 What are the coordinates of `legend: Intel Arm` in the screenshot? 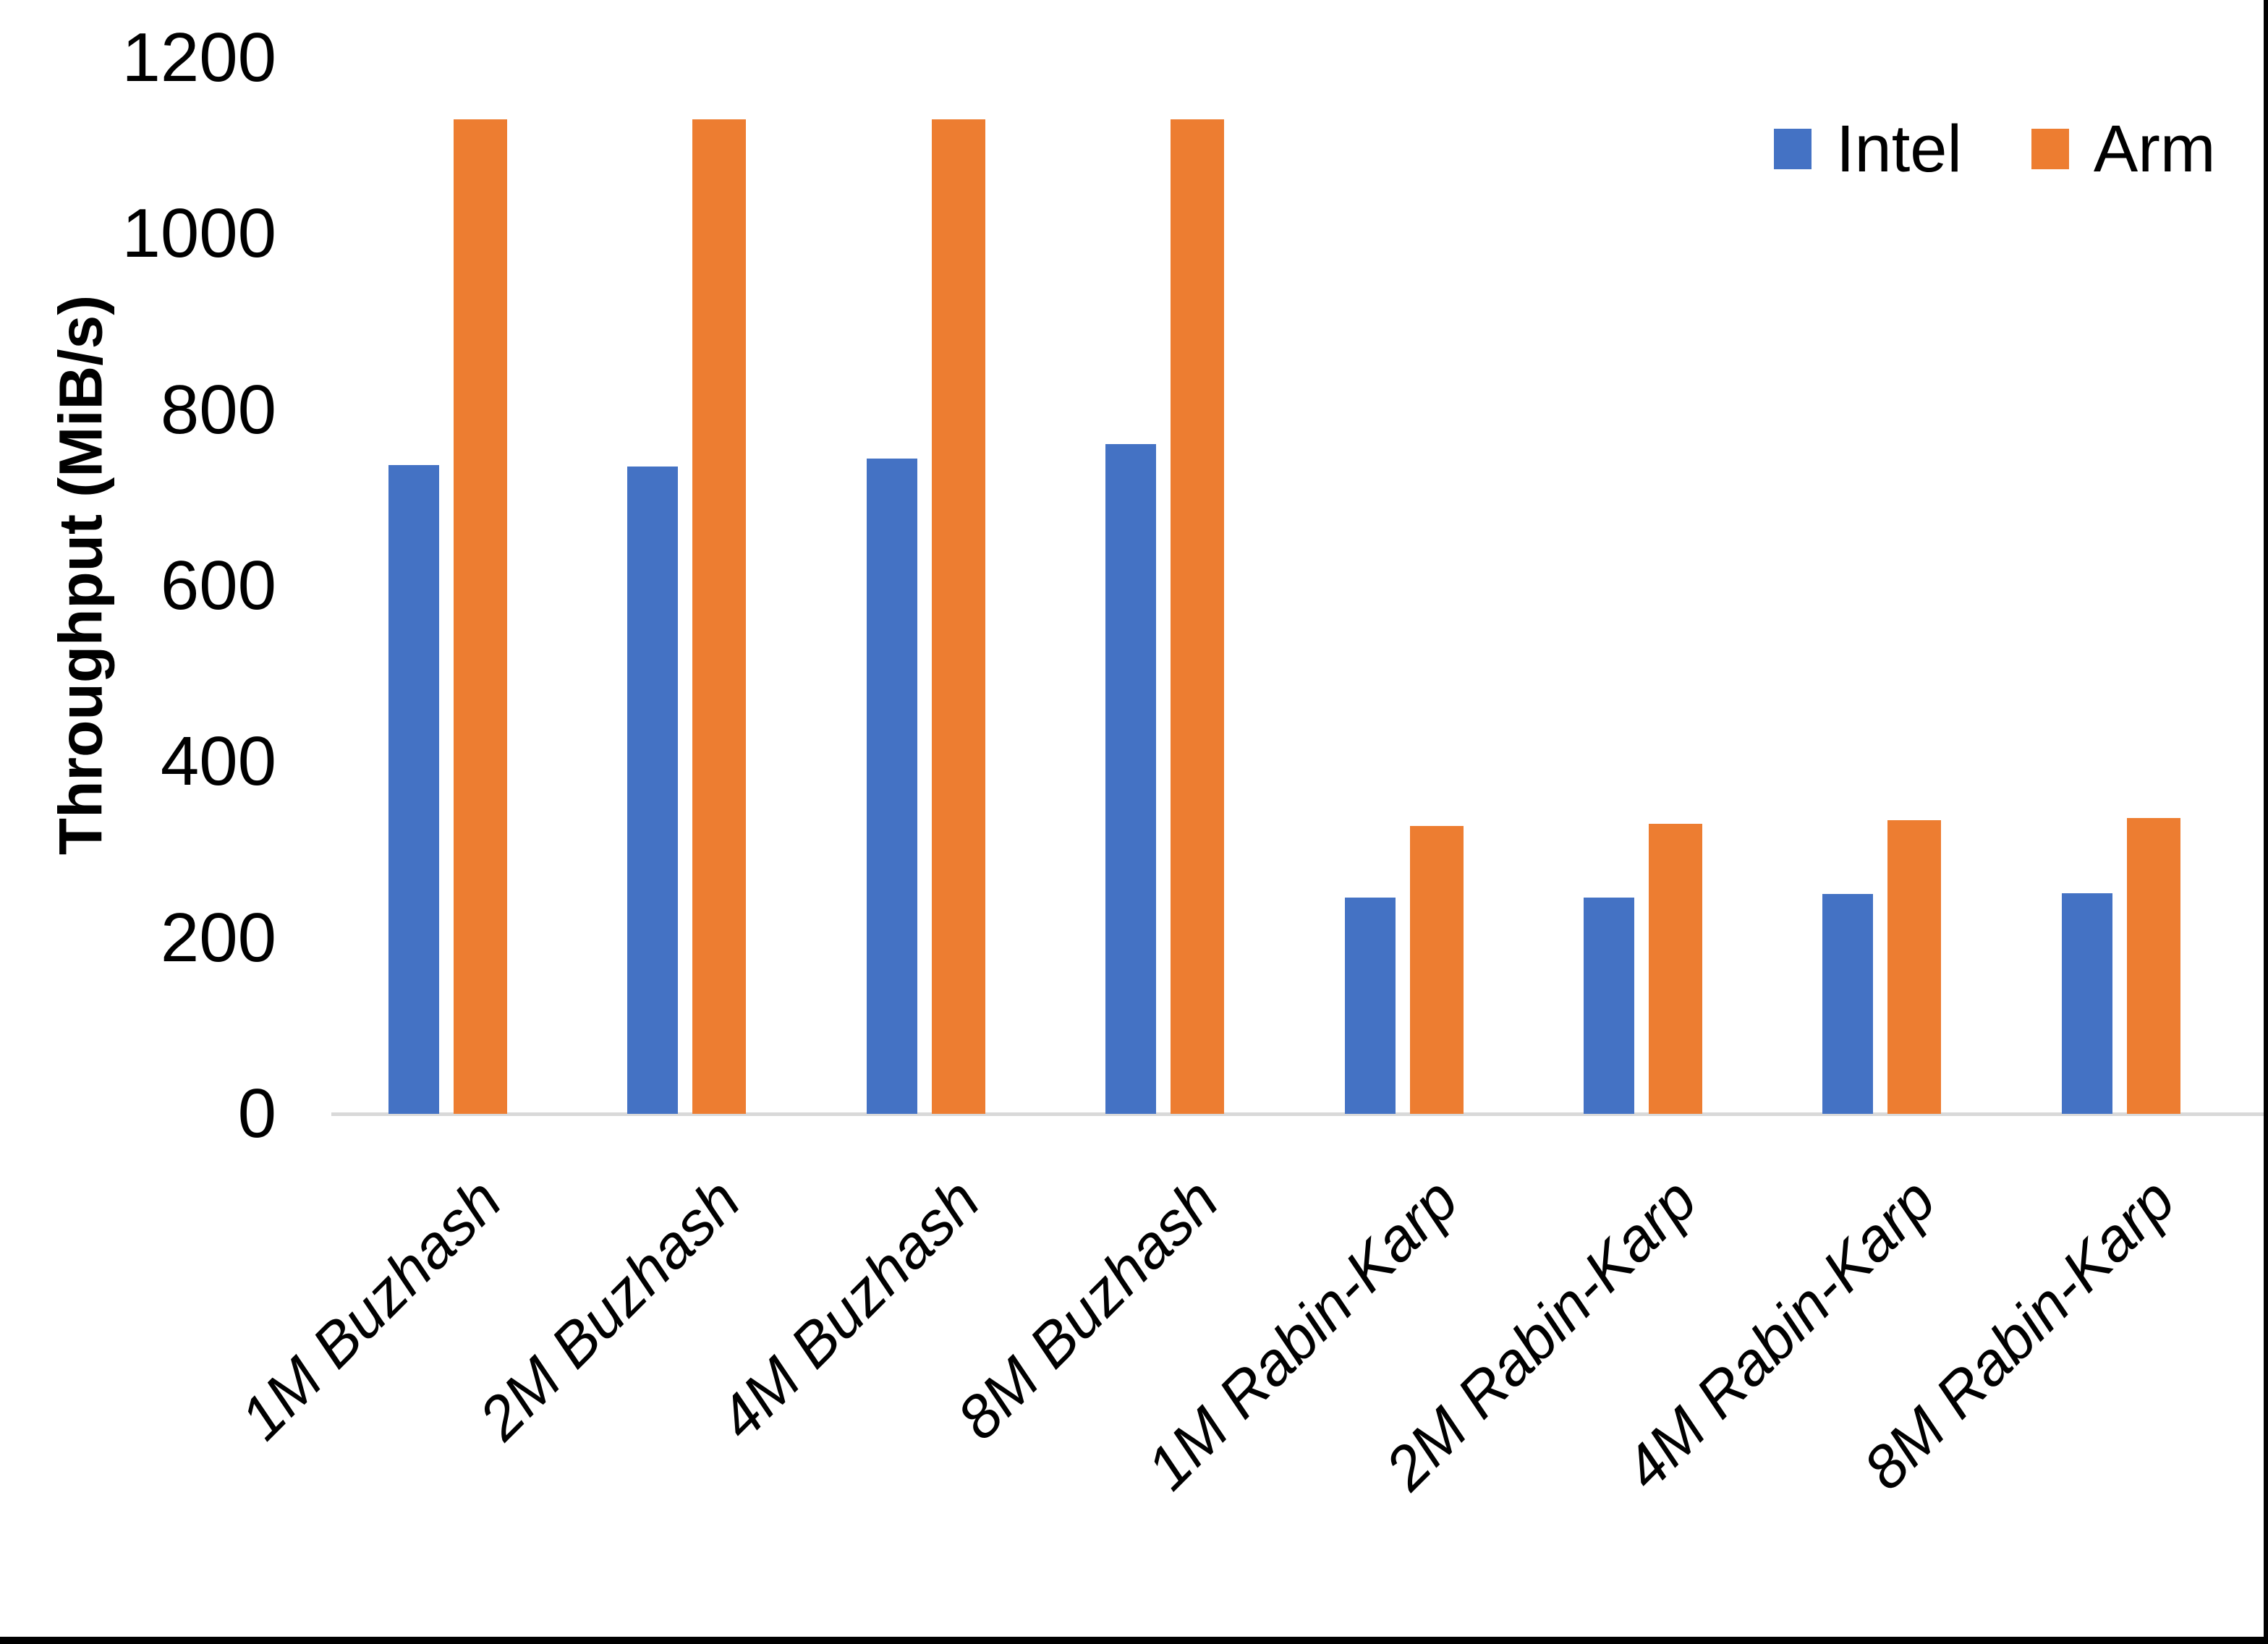 It's located at (1995, 149).